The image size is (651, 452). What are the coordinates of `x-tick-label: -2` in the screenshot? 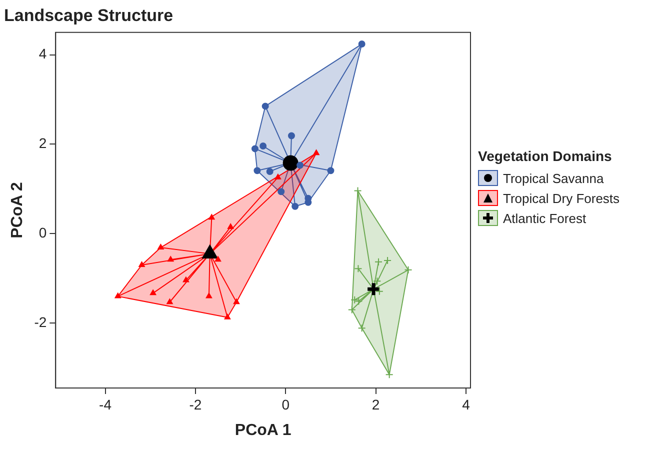 It's located at (195, 404).